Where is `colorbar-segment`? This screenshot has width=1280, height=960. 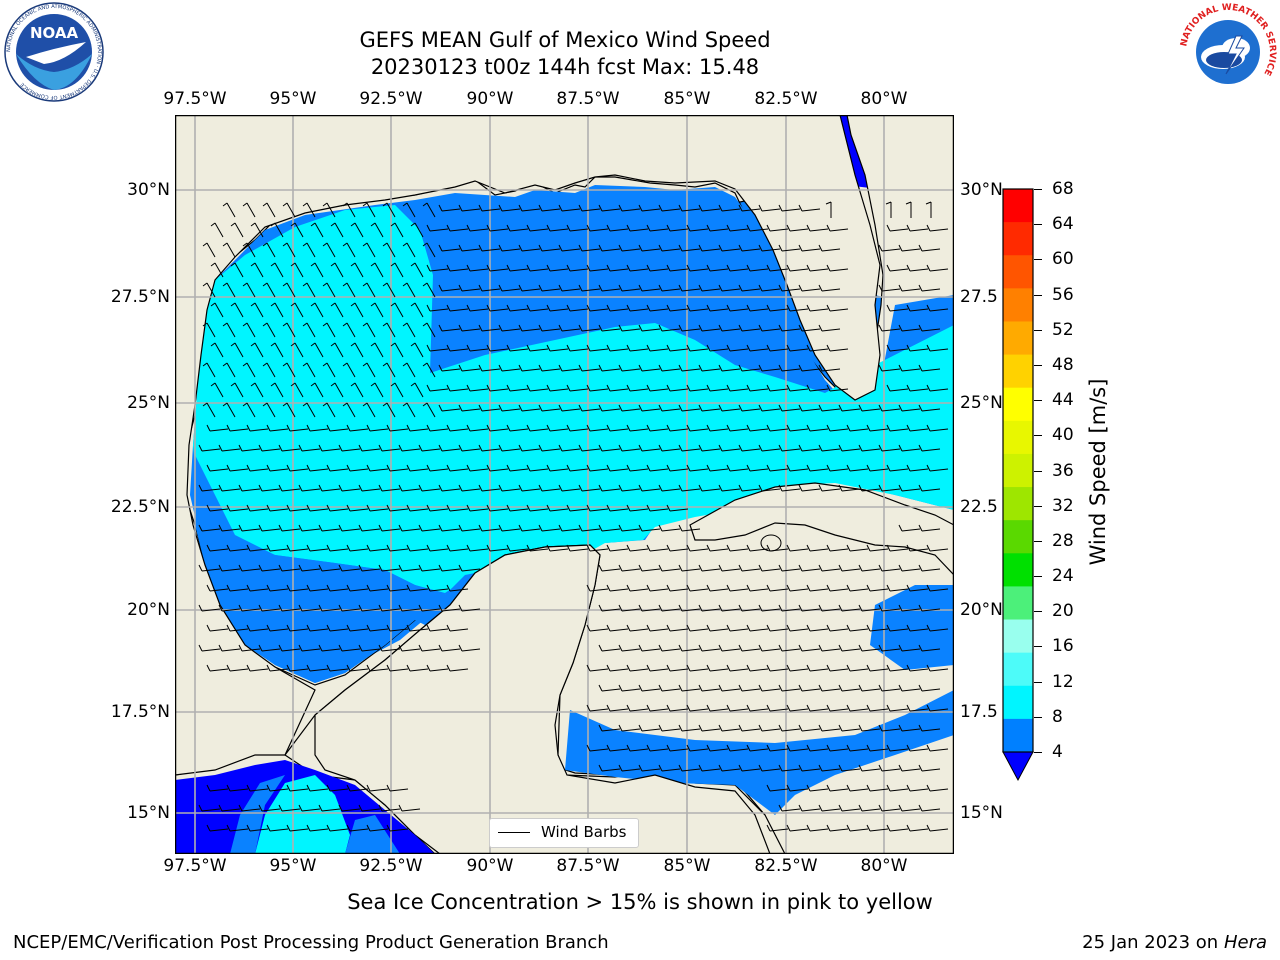
colorbar-segment is located at coordinates (1018, 371).